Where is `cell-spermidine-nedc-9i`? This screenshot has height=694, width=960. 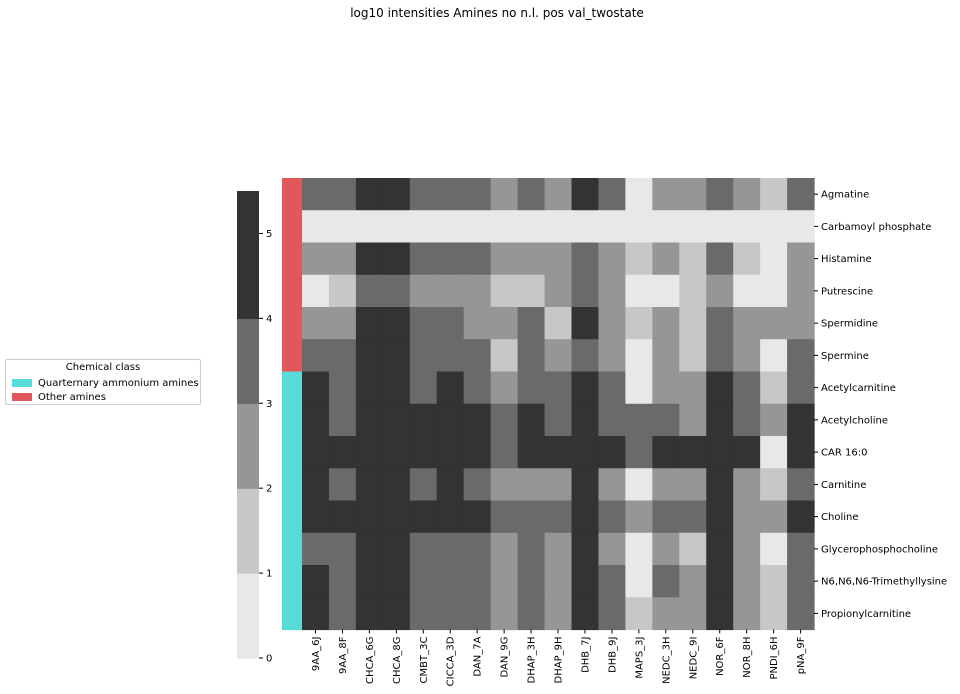 cell-spermidine-nedc-9i is located at coordinates (693, 323).